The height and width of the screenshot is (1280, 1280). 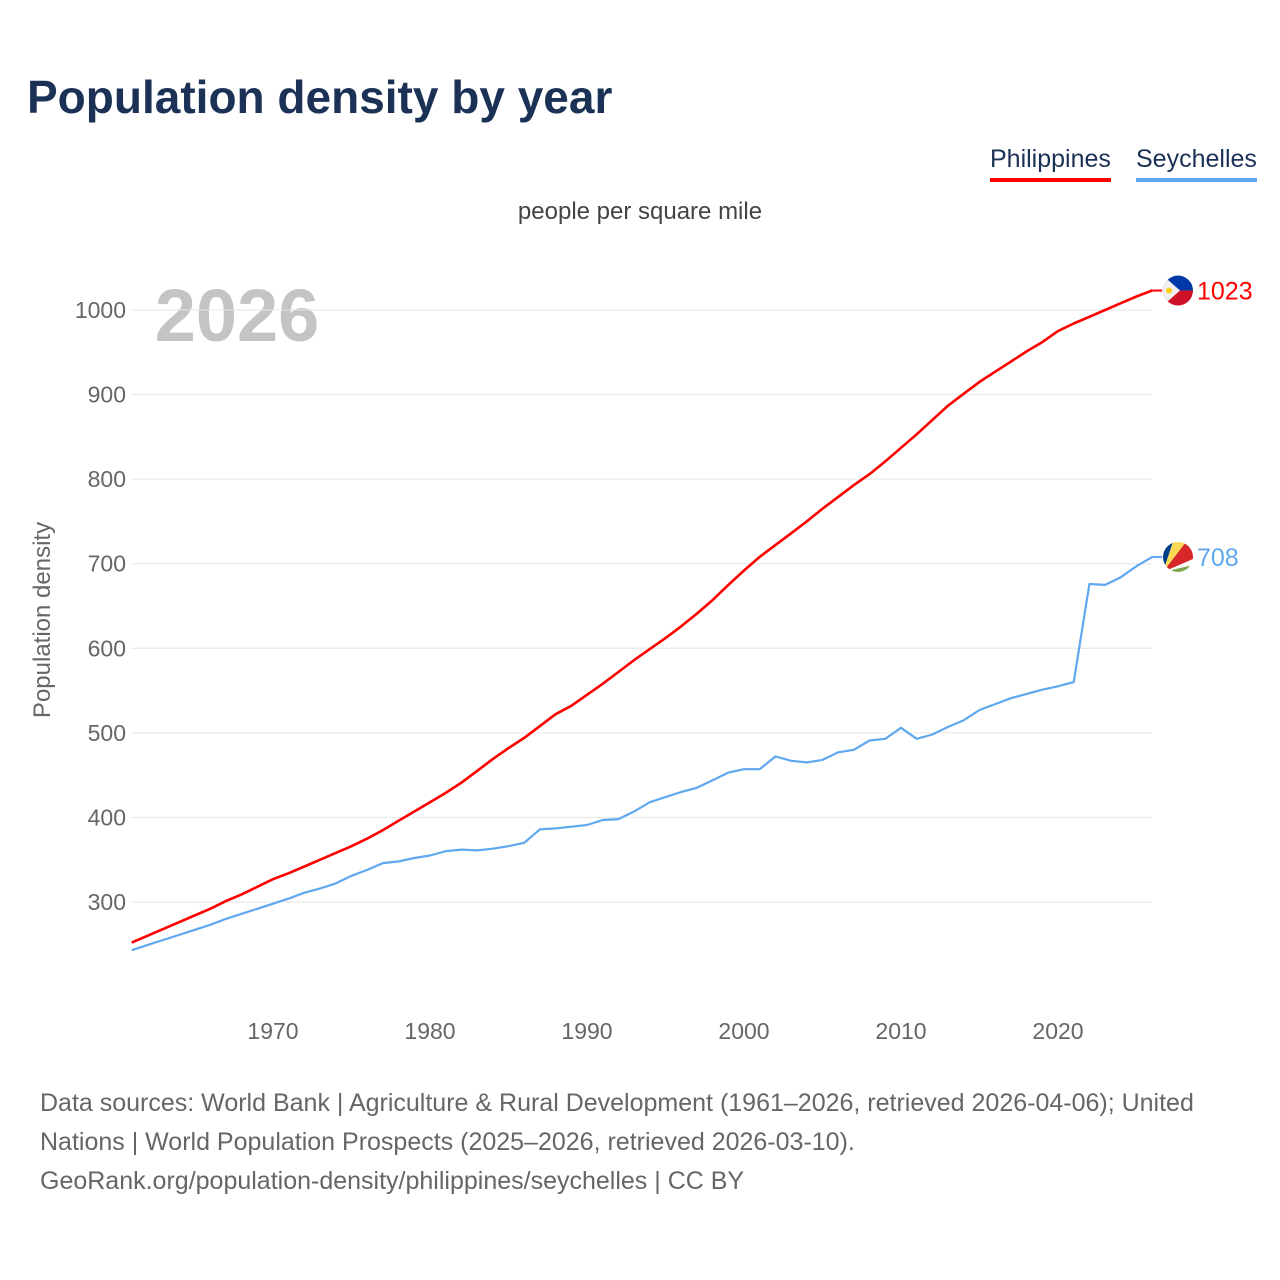 What do you see at coordinates (1178, 290) in the screenshot?
I see `philippines-flag-icon` at bounding box center [1178, 290].